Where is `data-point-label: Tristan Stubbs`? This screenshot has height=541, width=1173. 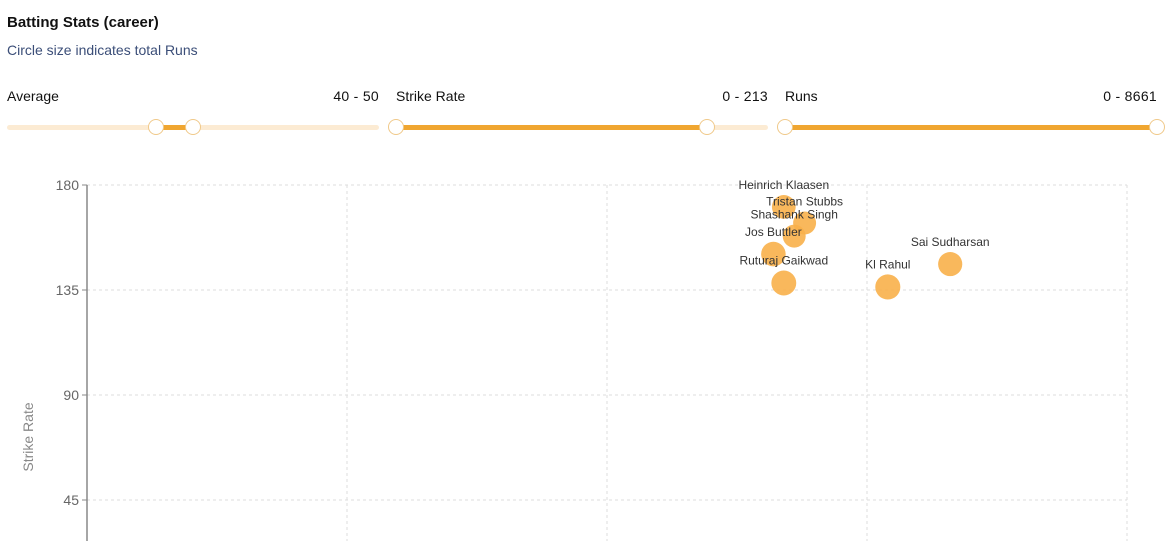 data-point-label: Tristan Stubbs is located at coordinates (804, 202).